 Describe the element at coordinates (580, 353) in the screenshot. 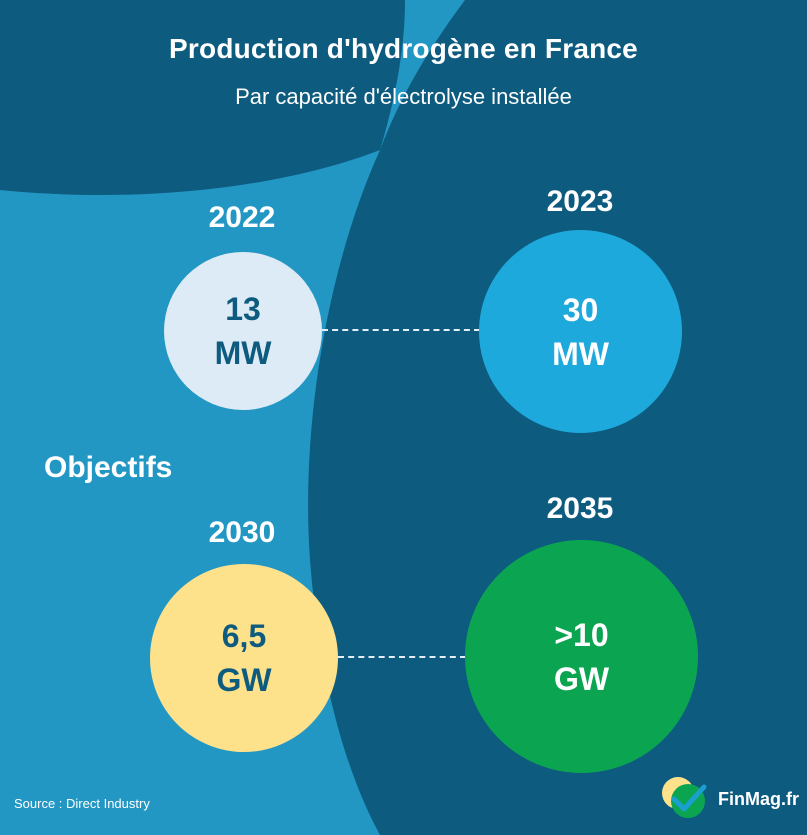

I see `unit-2023: MW` at that location.